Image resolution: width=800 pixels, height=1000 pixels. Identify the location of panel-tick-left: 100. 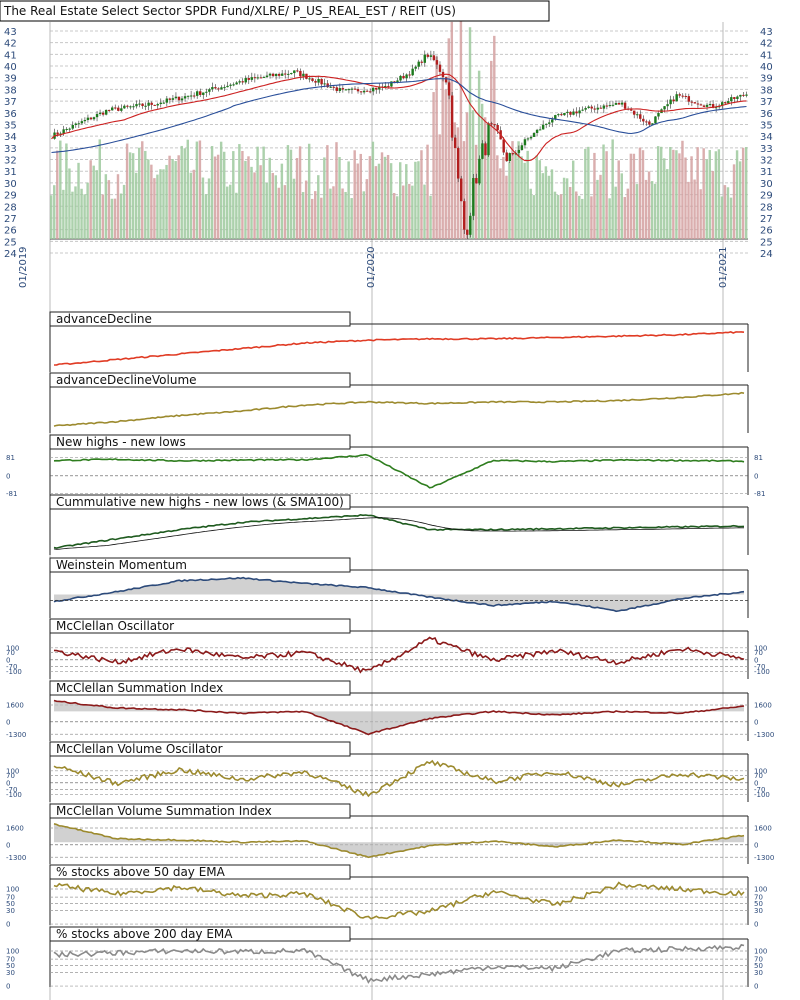
(12, 771).